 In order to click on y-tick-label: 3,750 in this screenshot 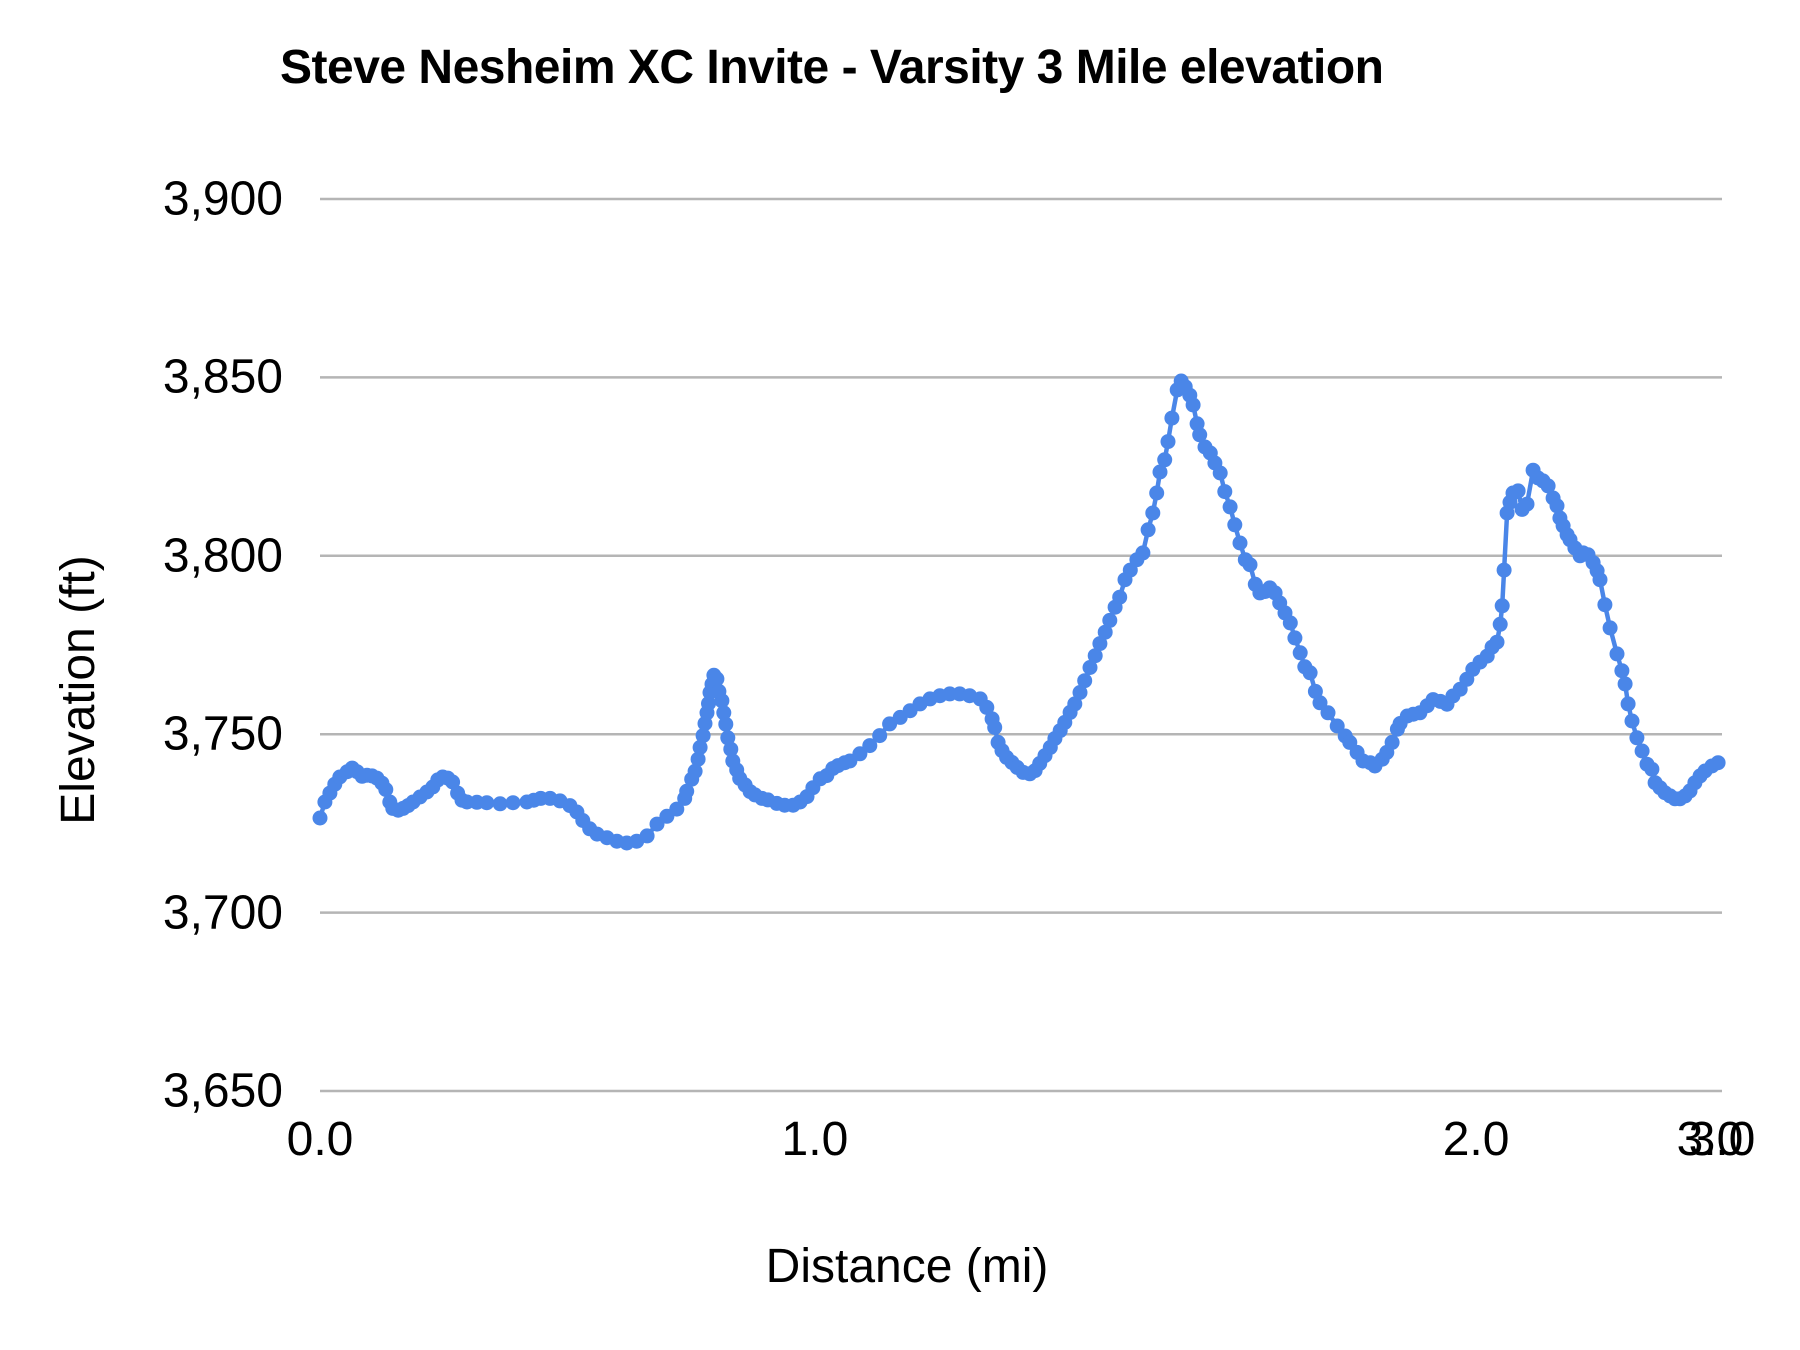, I will do `click(222, 734)`.